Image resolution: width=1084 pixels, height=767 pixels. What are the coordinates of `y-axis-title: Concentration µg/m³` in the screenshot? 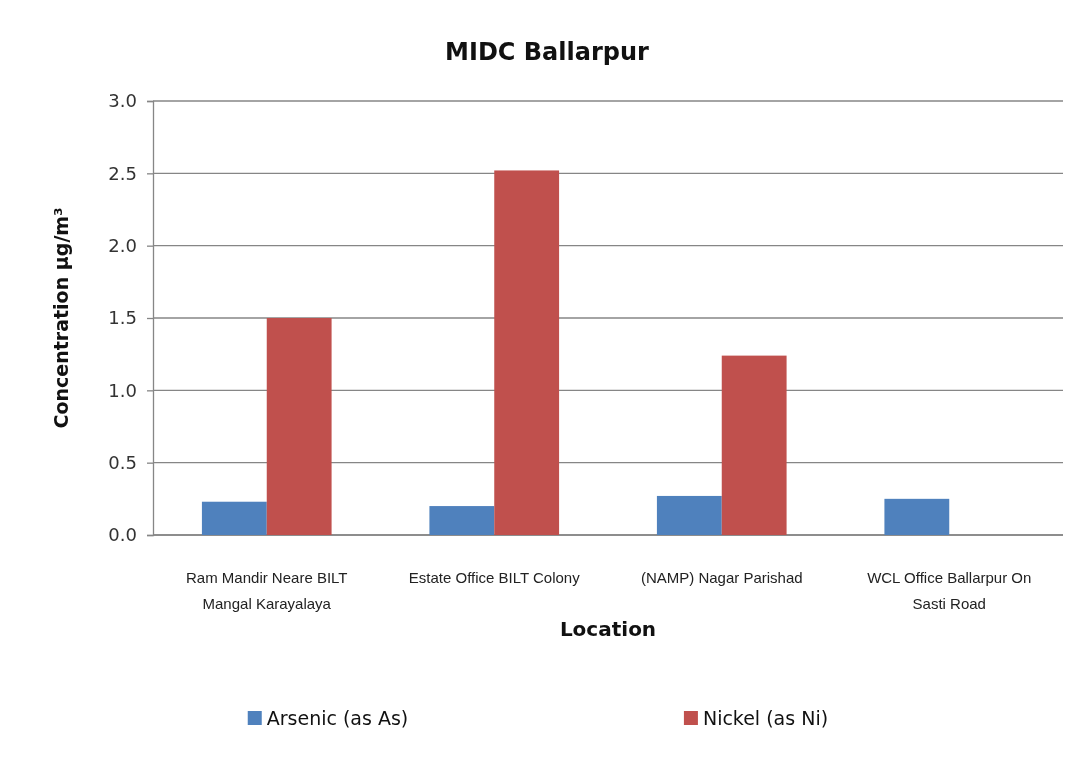 It's located at (61, 318).